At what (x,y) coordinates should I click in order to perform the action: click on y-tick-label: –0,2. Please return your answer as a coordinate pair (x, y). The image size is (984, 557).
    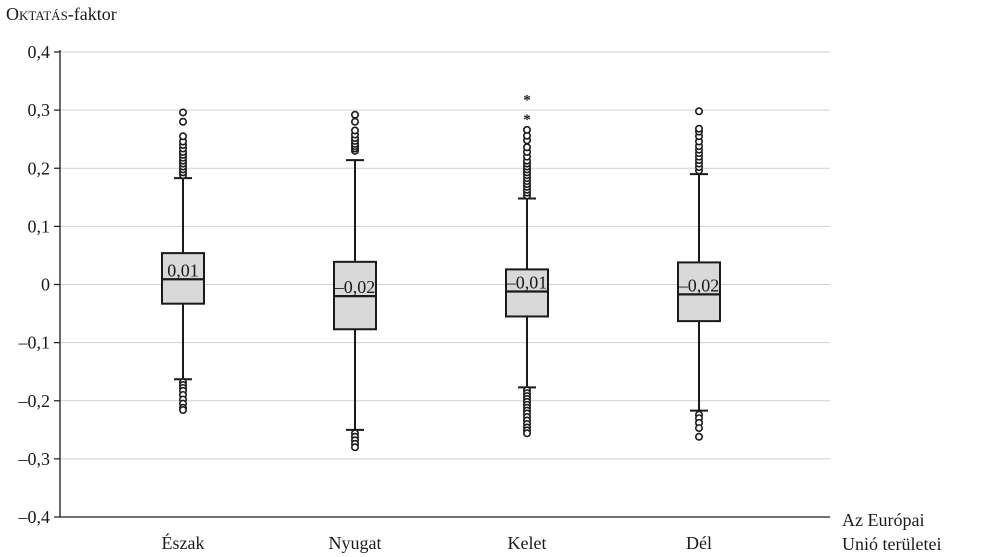
    Looking at the image, I should click on (34, 401).